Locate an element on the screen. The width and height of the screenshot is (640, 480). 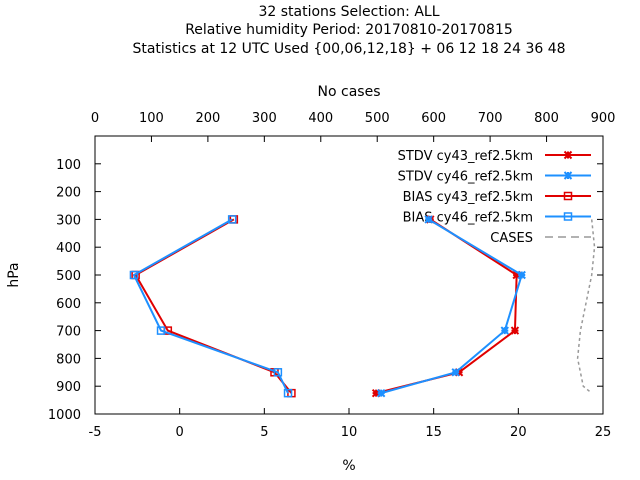
x2-tick-label: 100 is located at coordinates (151, 118).